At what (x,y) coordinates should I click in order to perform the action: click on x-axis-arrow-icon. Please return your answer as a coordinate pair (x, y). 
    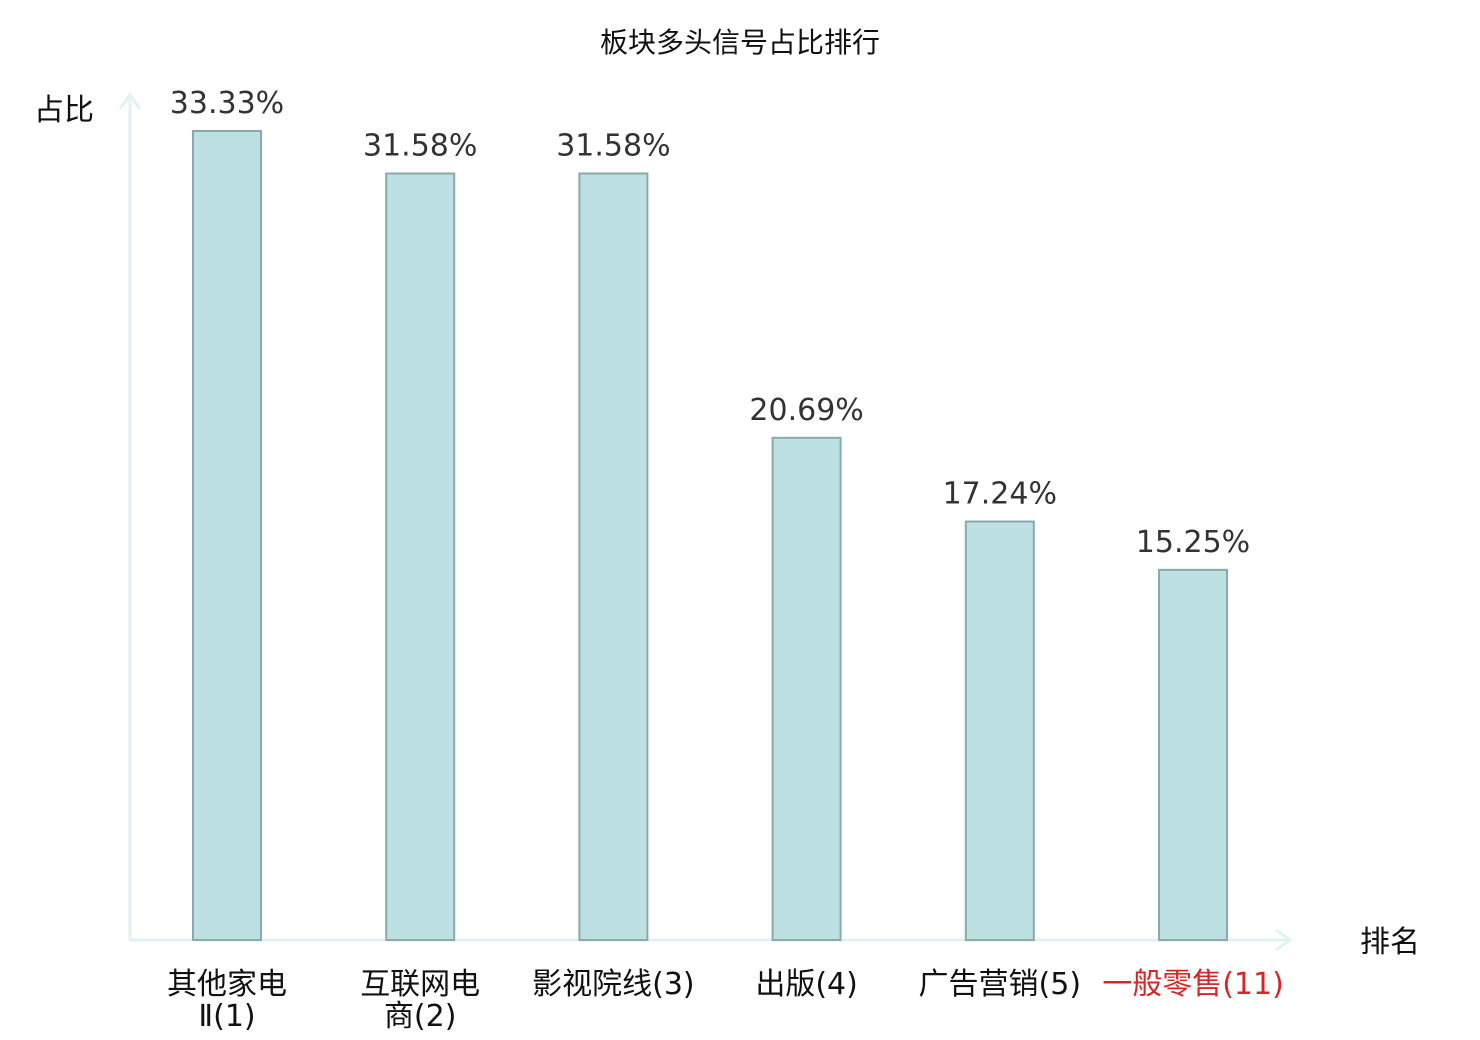
    Looking at the image, I should click on (1284, 940).